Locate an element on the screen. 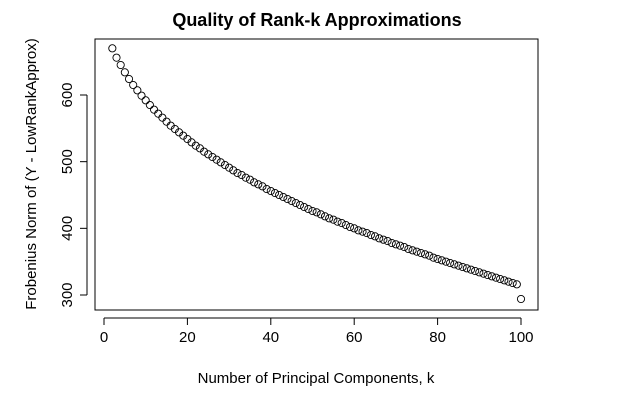 The image size is (634, 405). x-tick-label: 0 is located at coordinates (104, 337).